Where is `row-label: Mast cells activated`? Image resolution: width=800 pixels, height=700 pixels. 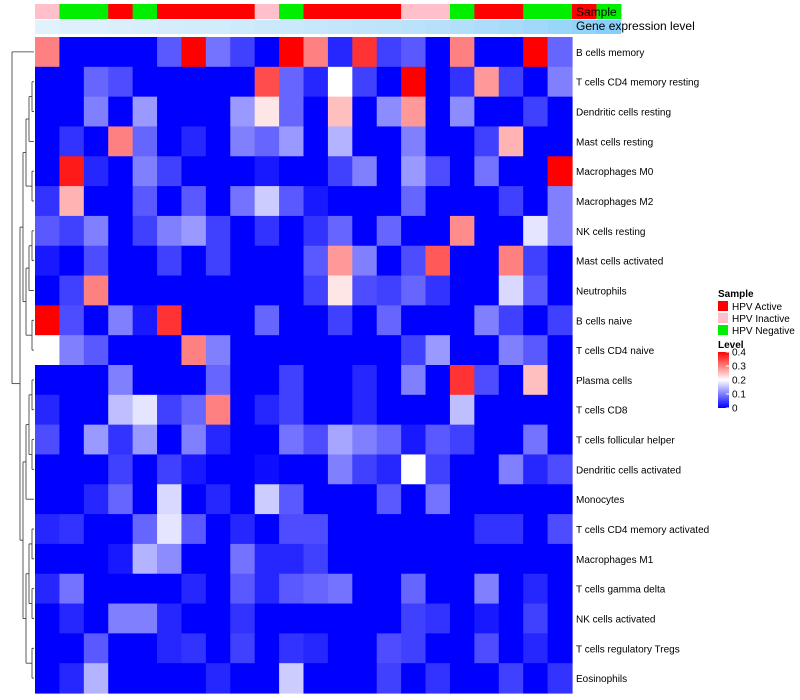
row-label: Mast cells activated is located at coordinates (619, 262).